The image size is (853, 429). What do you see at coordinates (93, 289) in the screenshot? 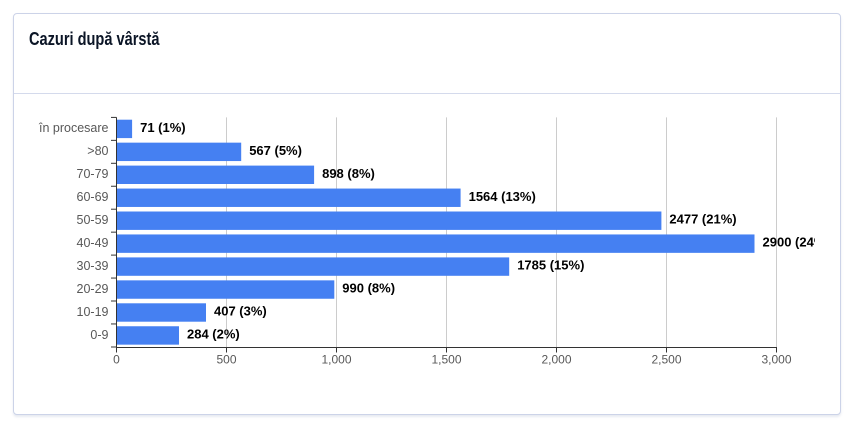
I see `svg-text: 20-29` at bounding box center [93, 289].